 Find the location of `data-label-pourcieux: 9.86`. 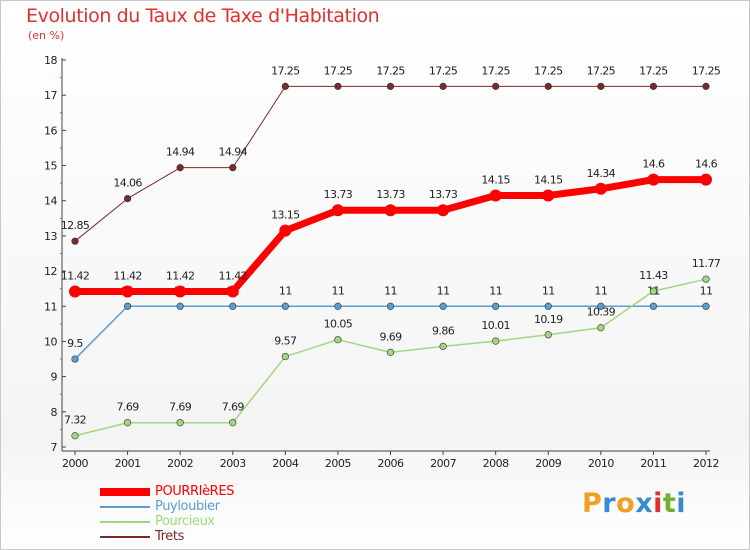

data-label-pourcieux: 9.86 is located at coordinates (443, 330).